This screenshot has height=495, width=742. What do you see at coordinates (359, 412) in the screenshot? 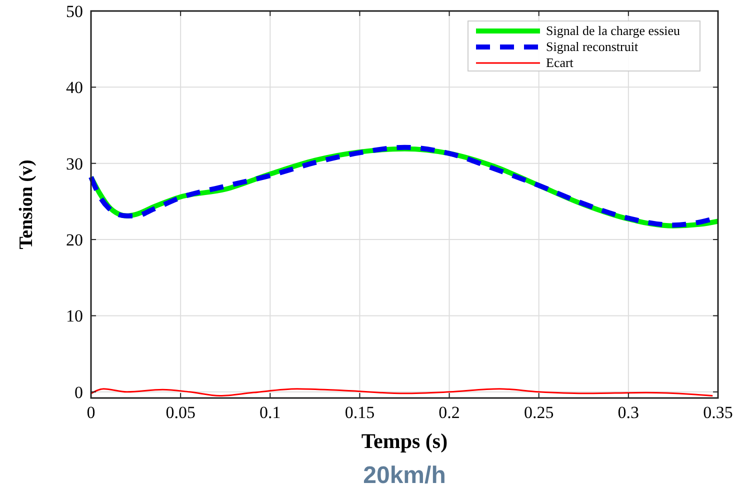
I see `x-tick-label: 0.15` at bounding box center [359, 412].